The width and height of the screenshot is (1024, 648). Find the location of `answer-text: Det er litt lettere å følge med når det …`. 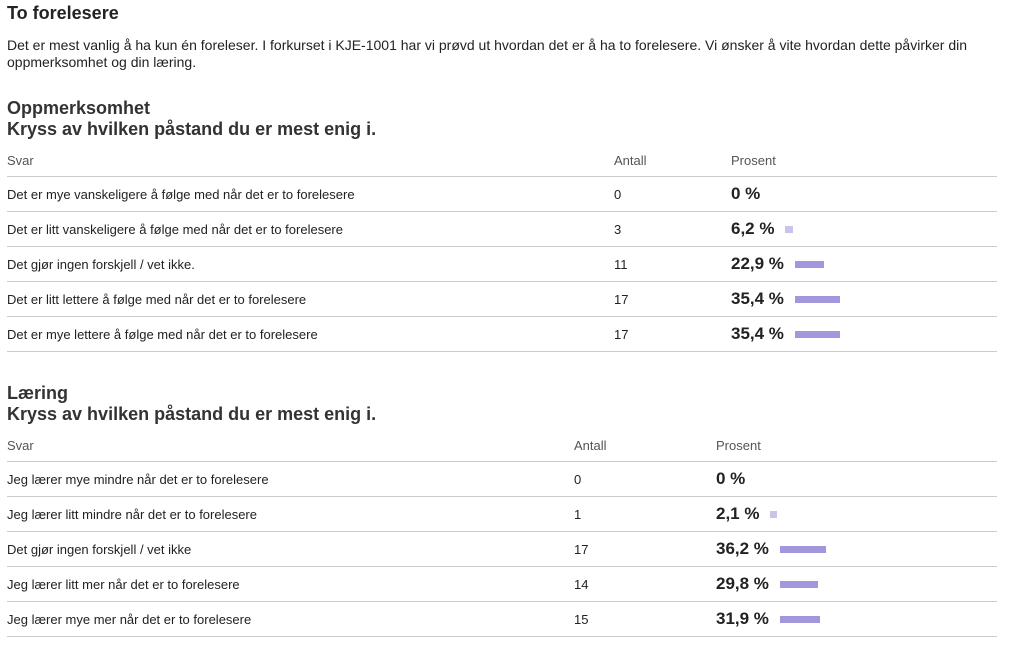

answer-text: Det er litt lettere å følge med når det … is located at coordinates (310, 299).